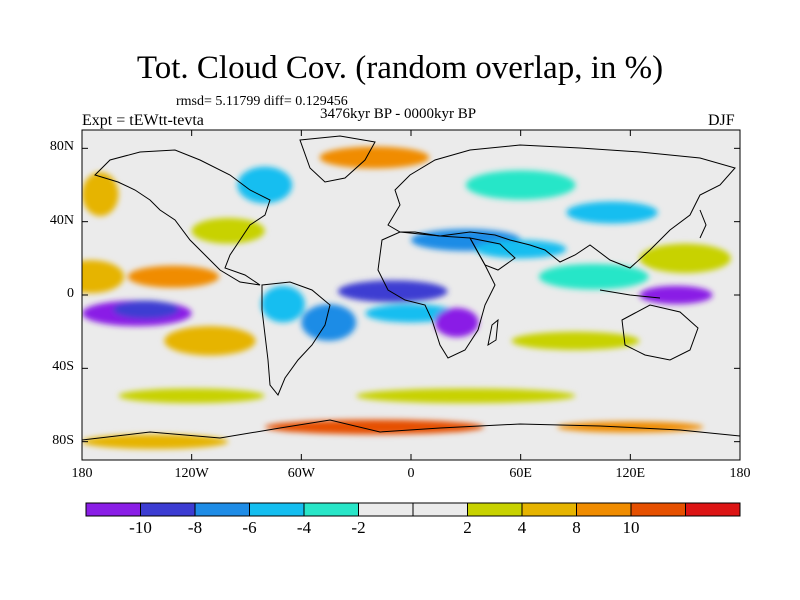  What do you see at coordinates (411, 473) in the screenshot?
I see `lon-label: 0` at bounding box center [411, 473].